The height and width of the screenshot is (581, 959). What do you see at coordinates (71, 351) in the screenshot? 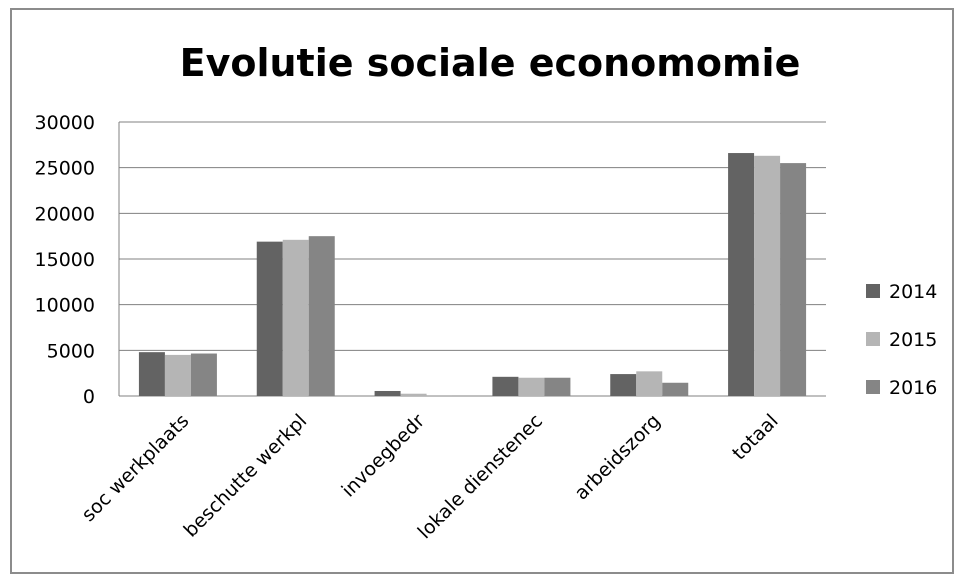
I see `y-tick-label: 5000` at bounding box center [71, 351].